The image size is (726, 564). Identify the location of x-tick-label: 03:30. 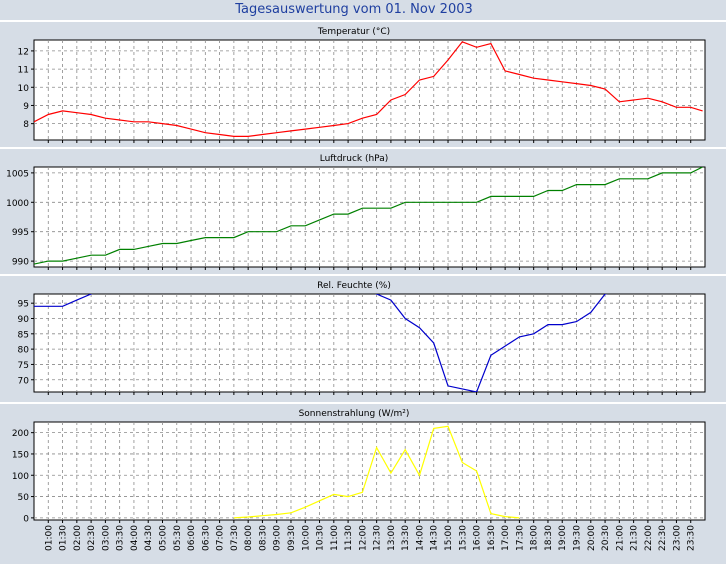
(121, 538).